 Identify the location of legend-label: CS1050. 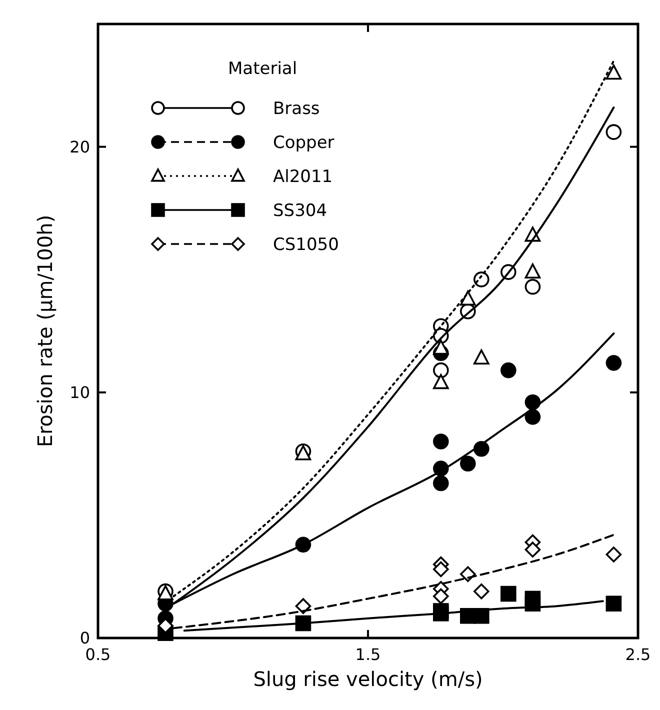
(306, 244).